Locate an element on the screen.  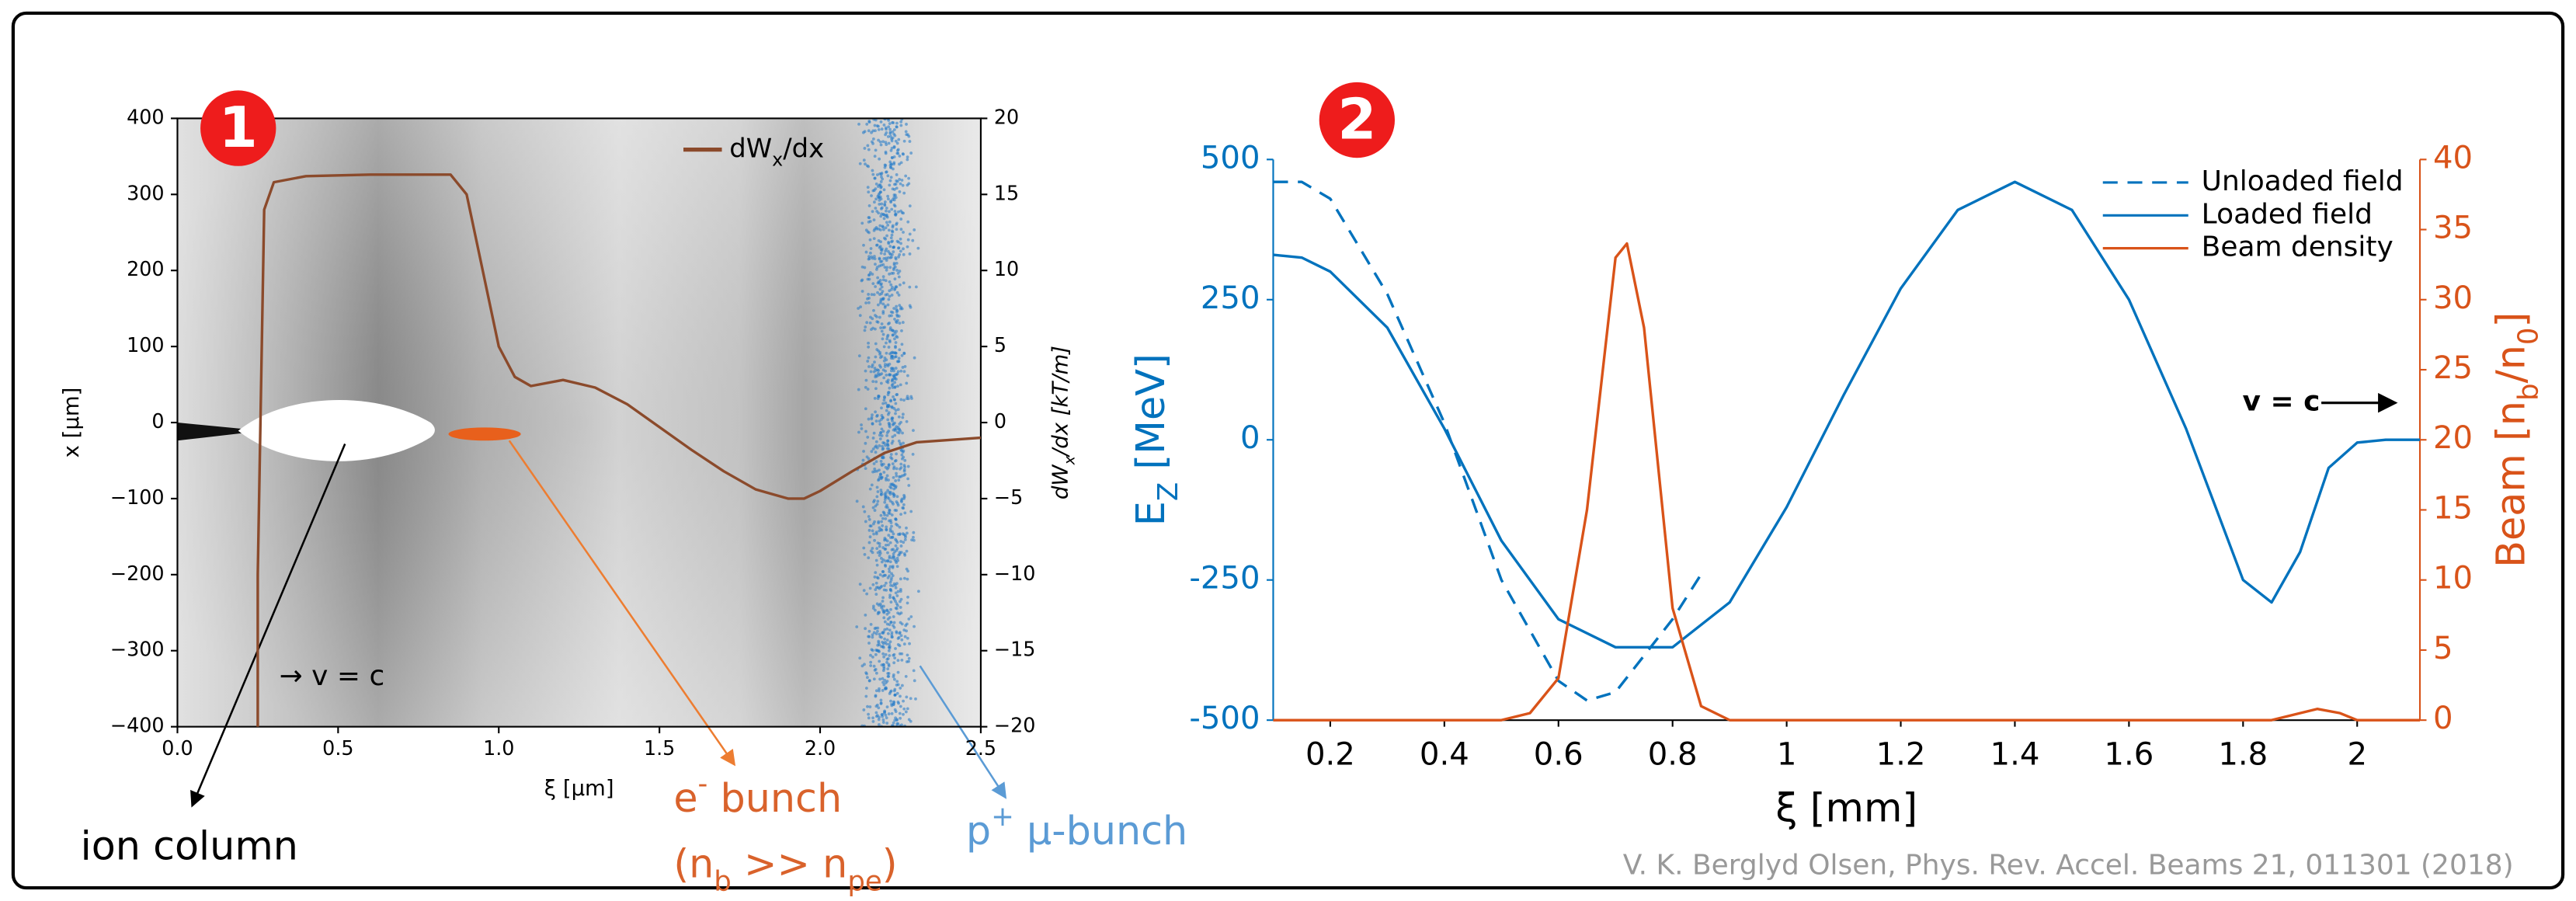
legend-label: Unloaded field is located at coordinates (2303, 181).